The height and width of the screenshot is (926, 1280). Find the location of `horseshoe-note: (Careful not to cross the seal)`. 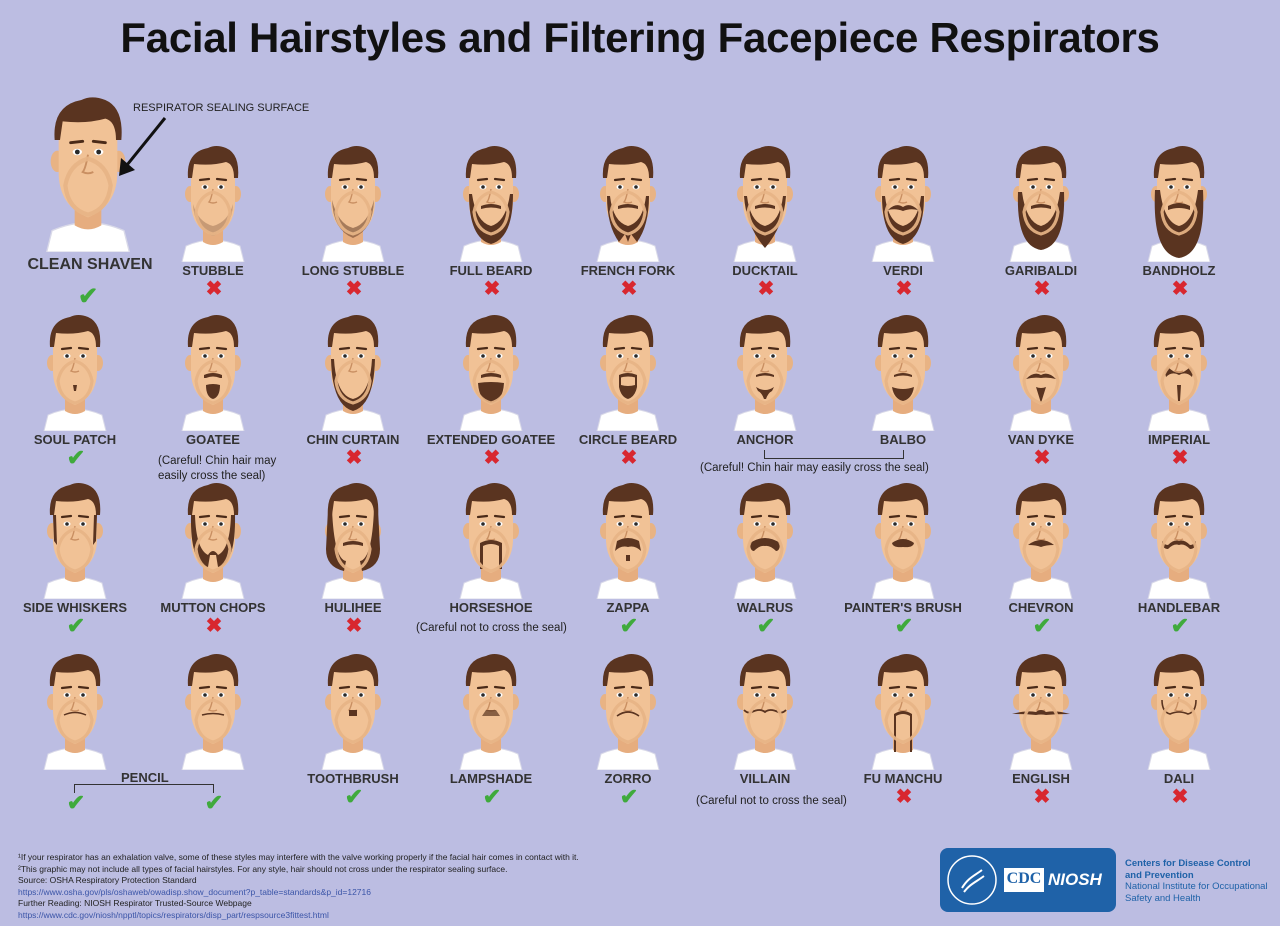

horseshoe-note: (Careful not to cross the seal) is located at coordinates (491, 628).